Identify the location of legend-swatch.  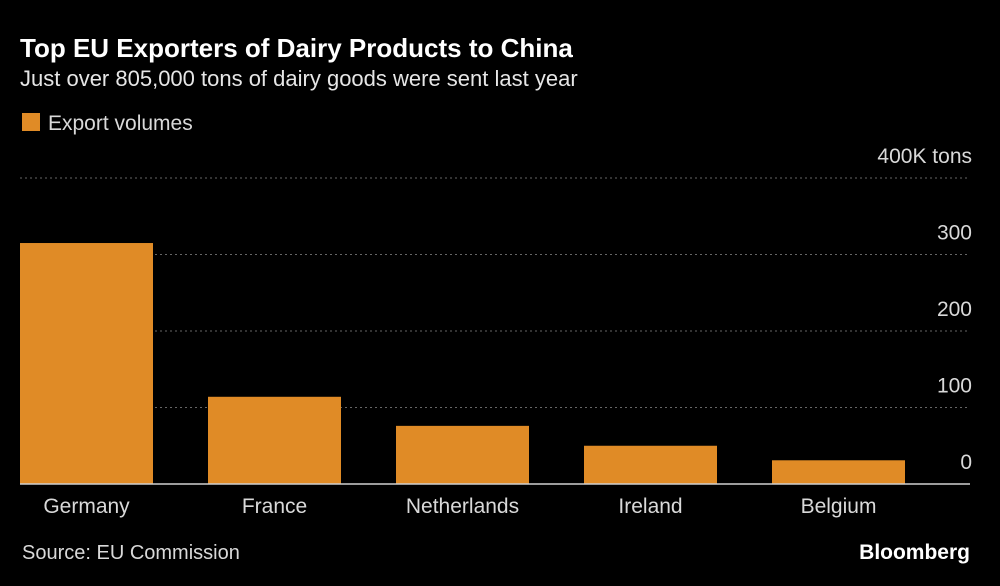
(31, 122).